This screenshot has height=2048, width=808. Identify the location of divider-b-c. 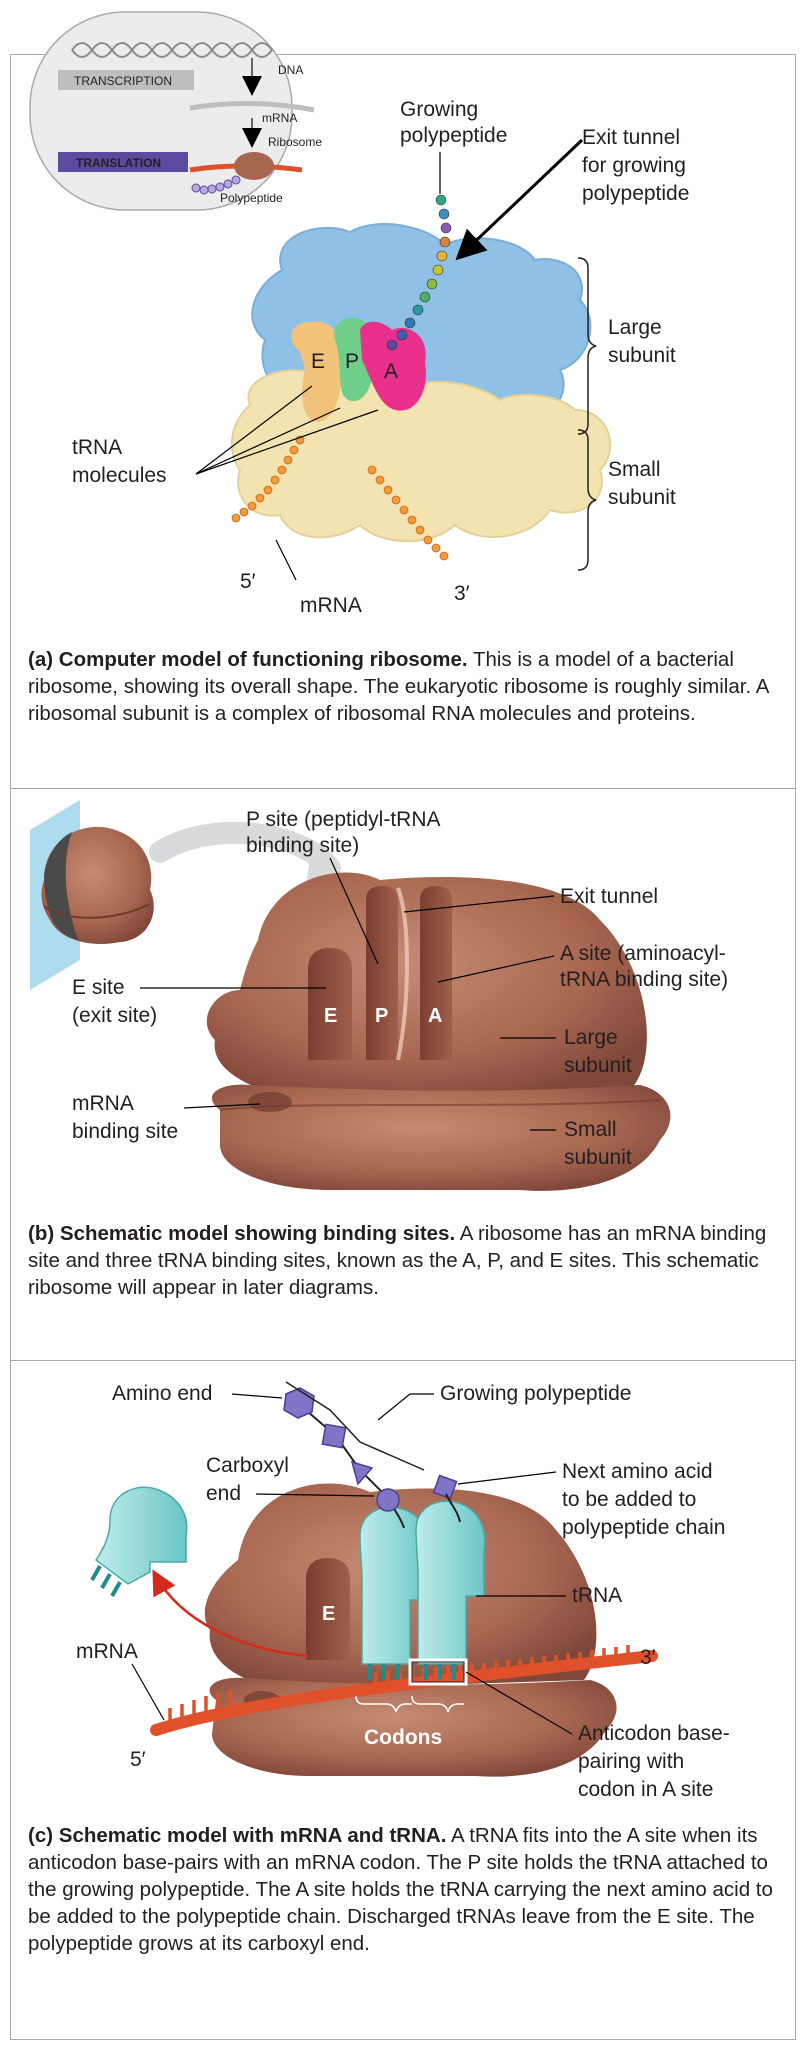
(403, 1360).